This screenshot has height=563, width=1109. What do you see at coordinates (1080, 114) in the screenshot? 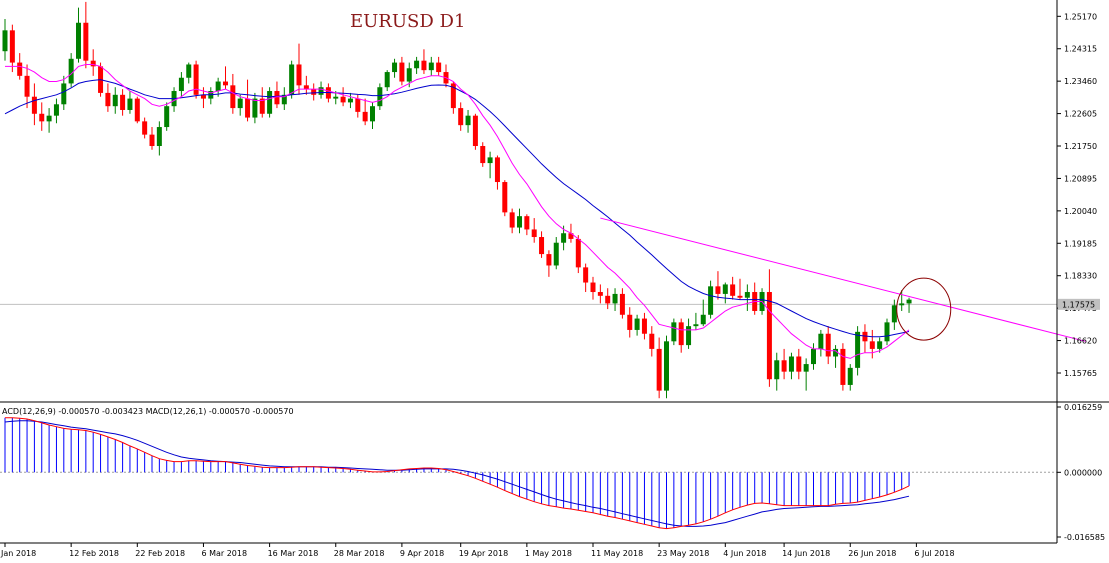
I see `price-tick-label: 1.22605` at bounding box center [1080, 114].